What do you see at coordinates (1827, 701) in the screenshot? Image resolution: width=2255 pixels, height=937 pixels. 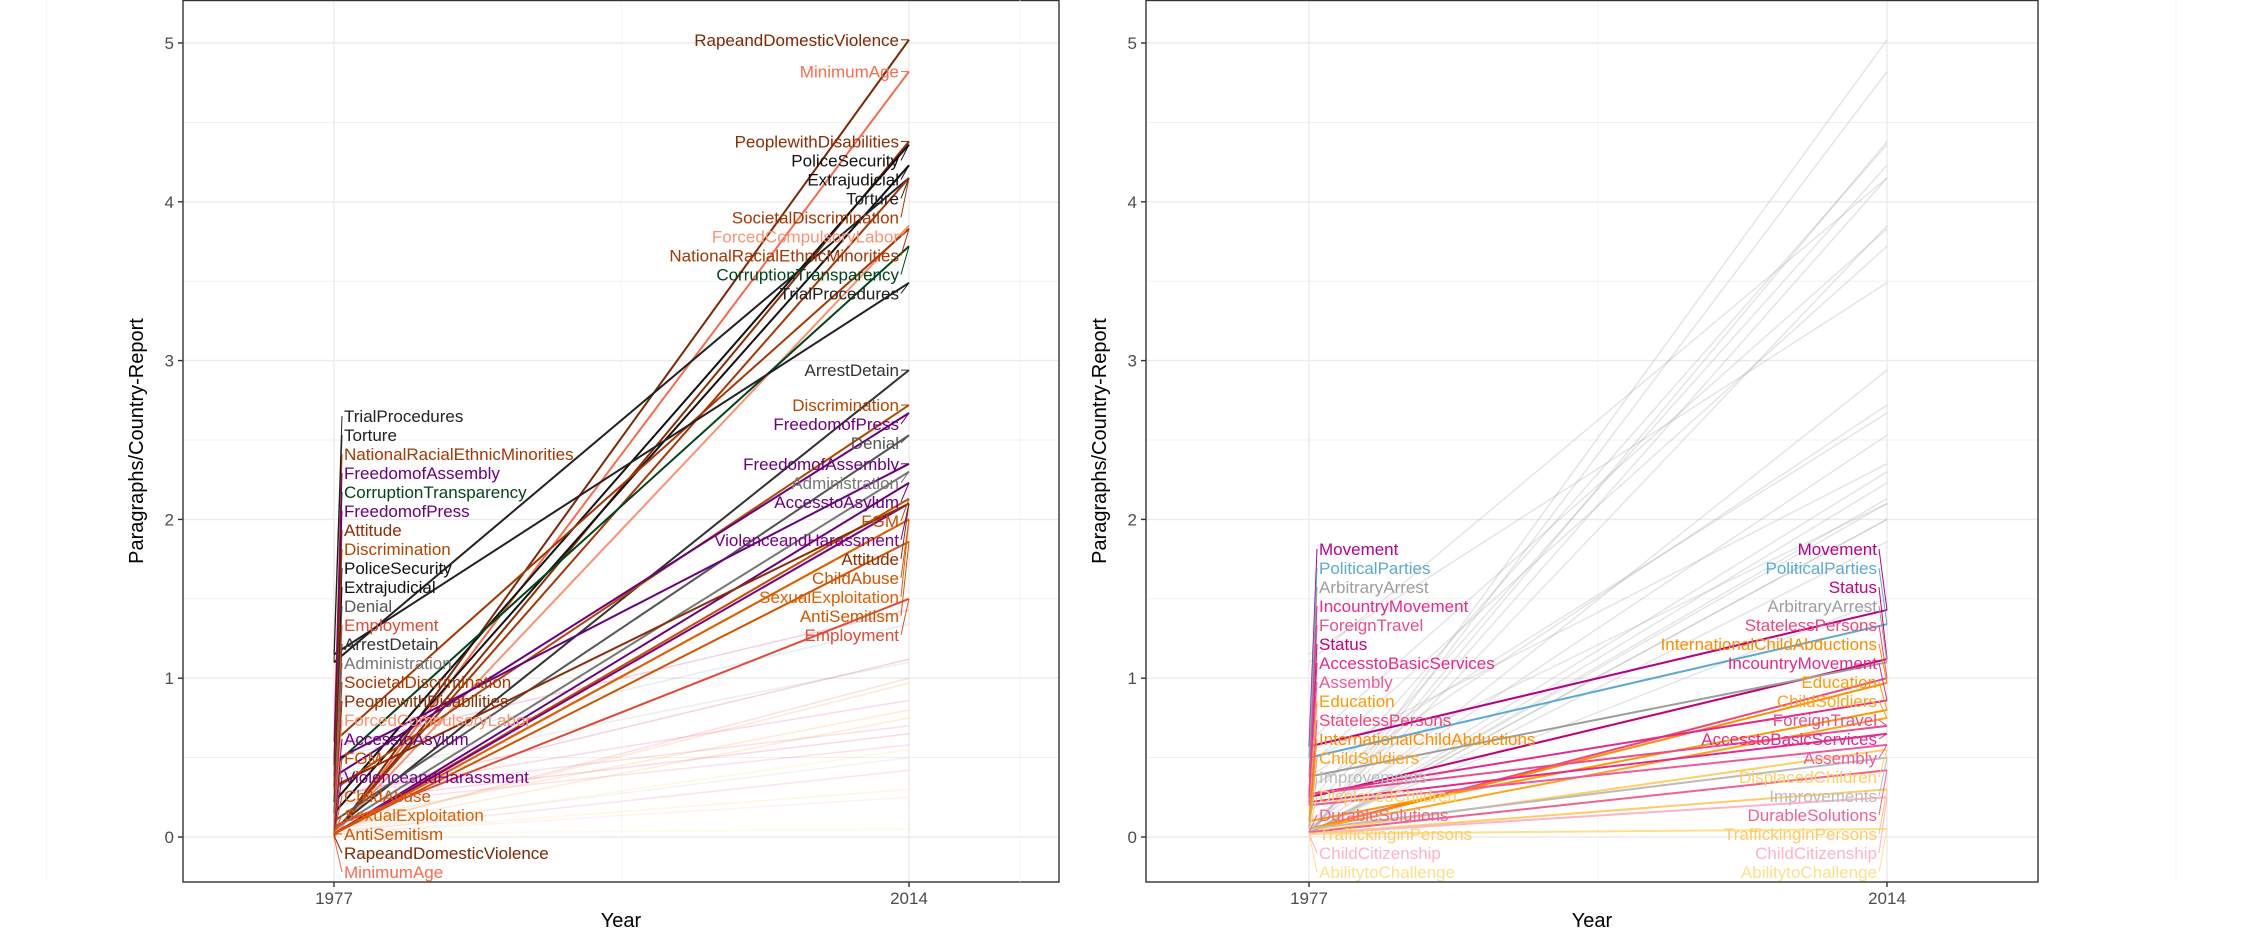 I see `series-label-end: ChildSoldiers` at bounding box center [1827, 701].